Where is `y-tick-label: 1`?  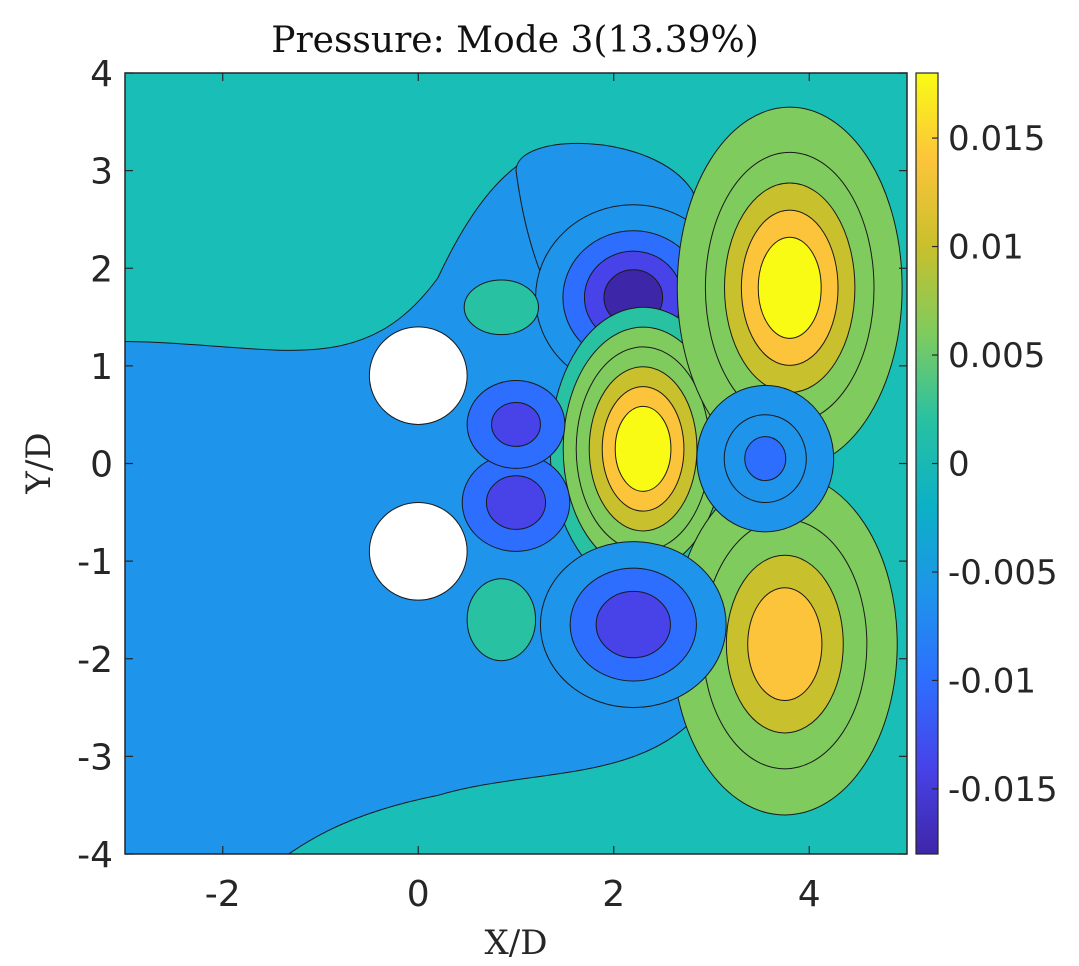 y-tick-label: 1 is located at coordinates (101, 367).